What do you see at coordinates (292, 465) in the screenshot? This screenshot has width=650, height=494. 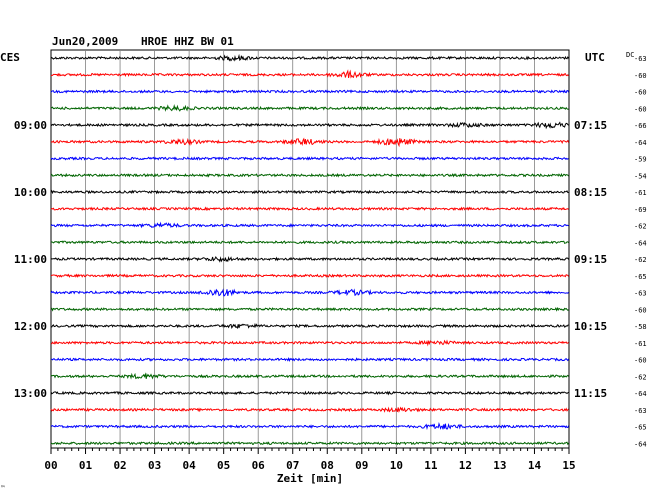 I see `x-tick-label-7: 07` at bounding box center [292, 465].